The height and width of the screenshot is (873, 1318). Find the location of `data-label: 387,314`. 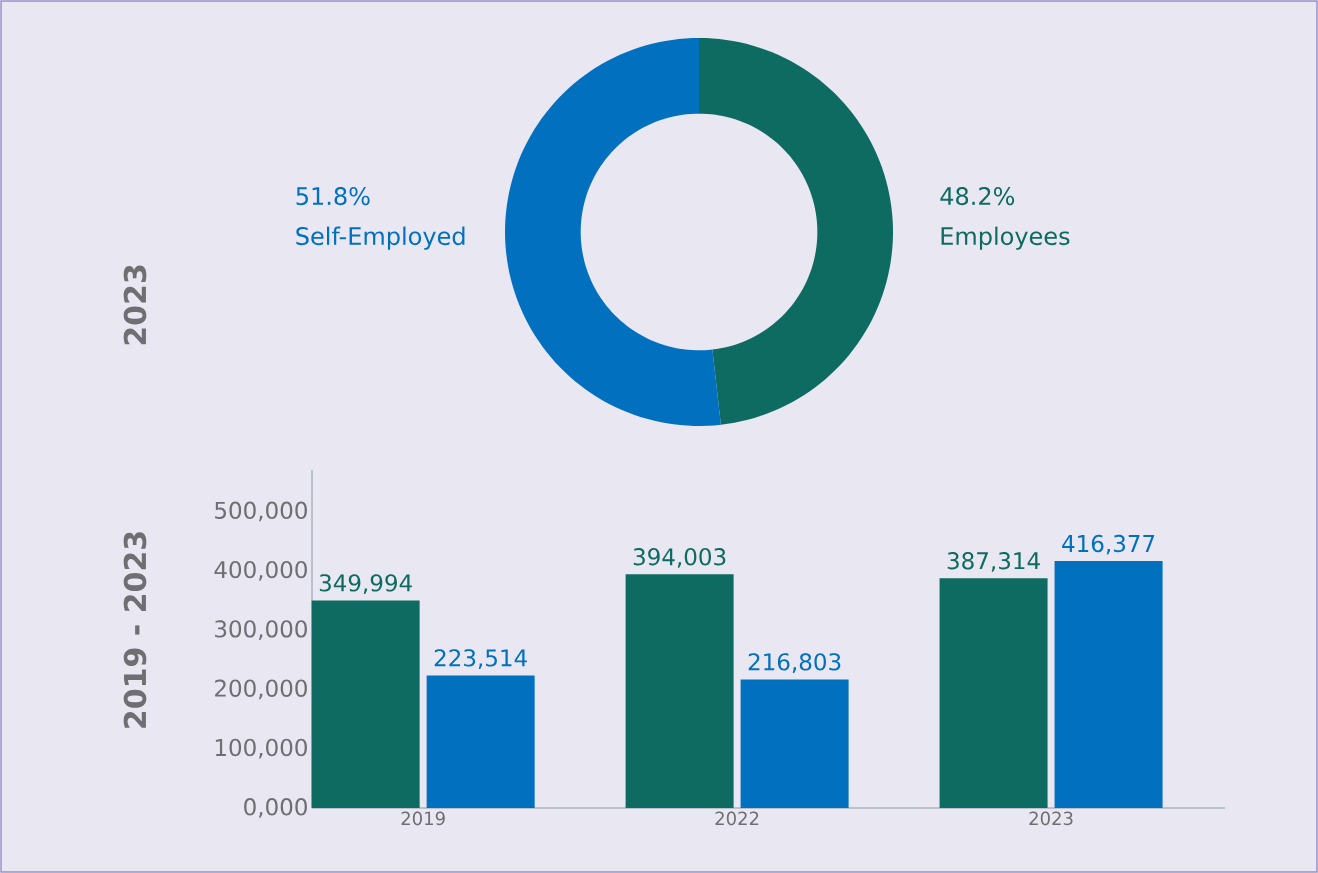

data-label: 387,314 is located at coordinates (993, 562).